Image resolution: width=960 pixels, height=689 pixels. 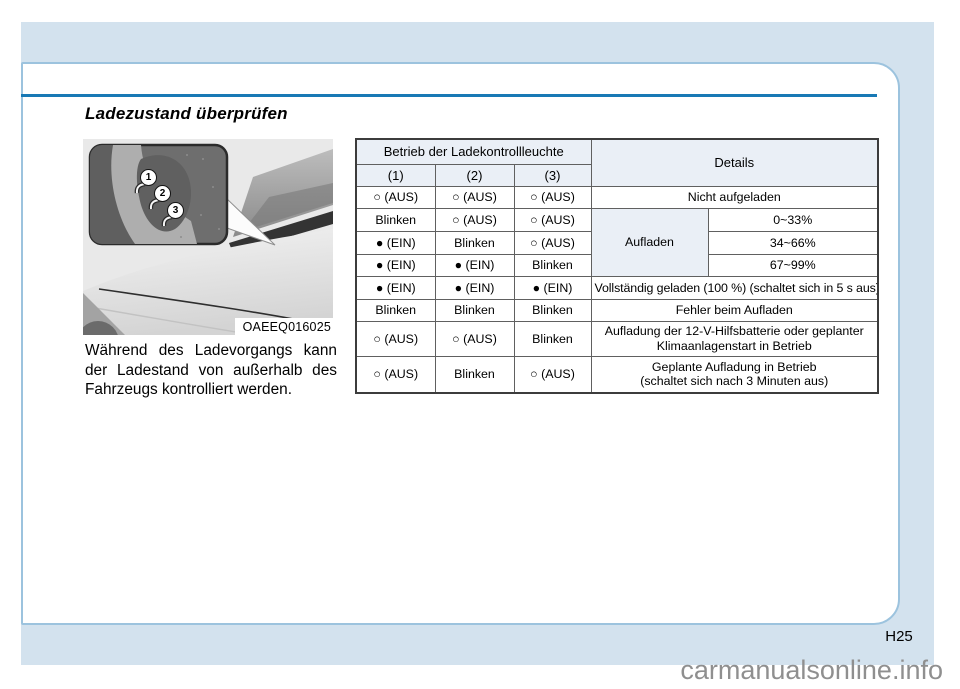 What do you see at coordinates (283, 193) in the screenshot?
I see `windshield-shape` at bounding box center [283, 193].